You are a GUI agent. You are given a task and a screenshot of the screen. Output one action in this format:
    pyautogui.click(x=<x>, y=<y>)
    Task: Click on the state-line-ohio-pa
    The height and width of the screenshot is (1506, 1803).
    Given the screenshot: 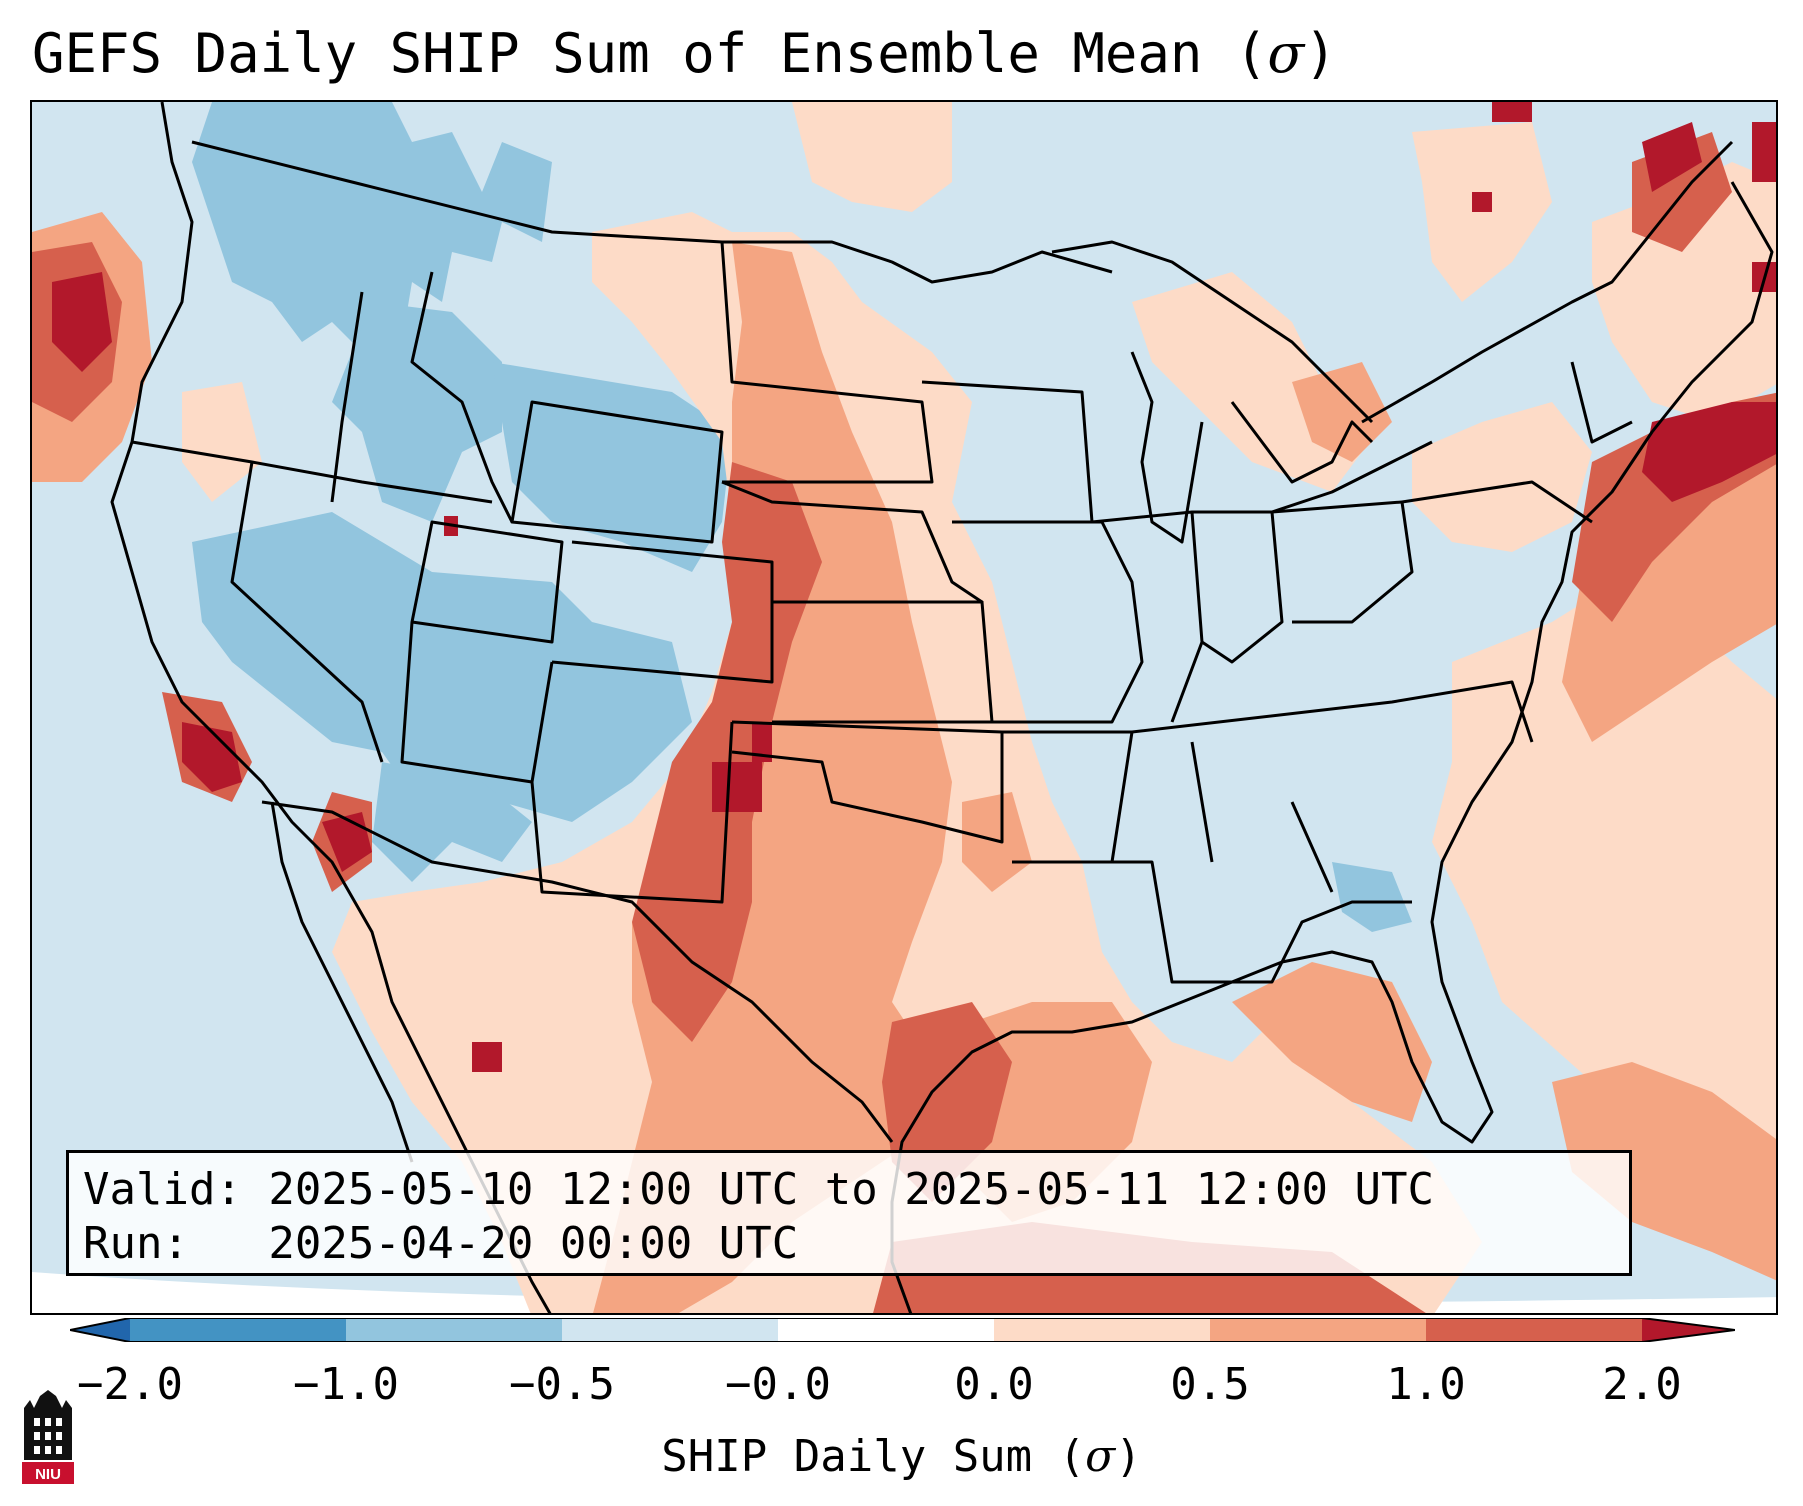 What is the action you would take?
    pyautogui.click(x=1342, y=562)
    